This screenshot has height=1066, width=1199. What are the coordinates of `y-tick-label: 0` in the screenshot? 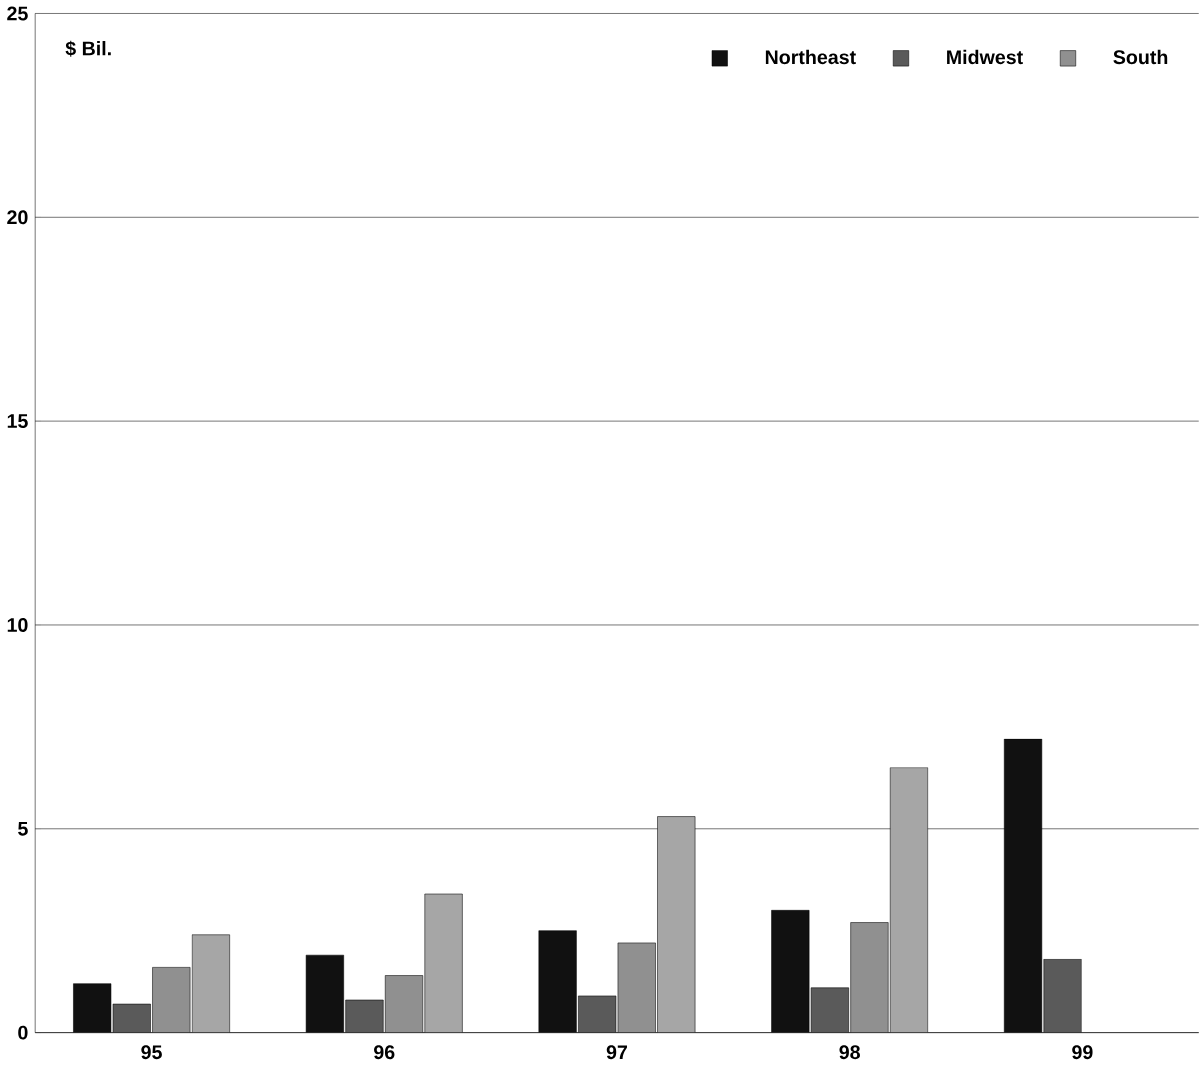 It's located at (23, 1032).